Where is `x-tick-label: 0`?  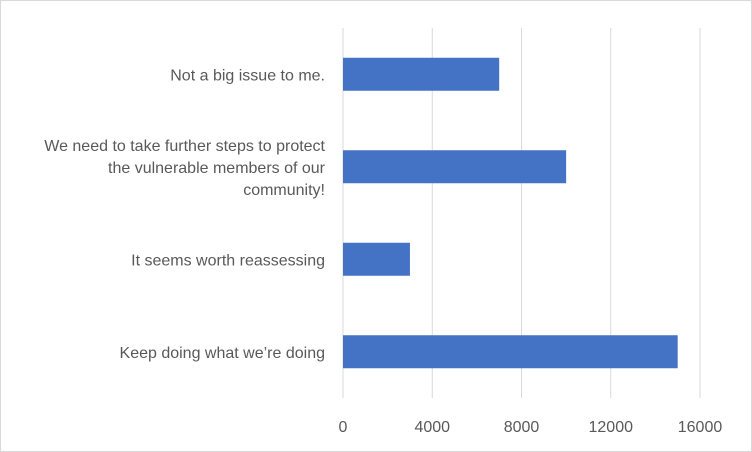
x-tick-label: 0 is located at coordinates (343, 427).